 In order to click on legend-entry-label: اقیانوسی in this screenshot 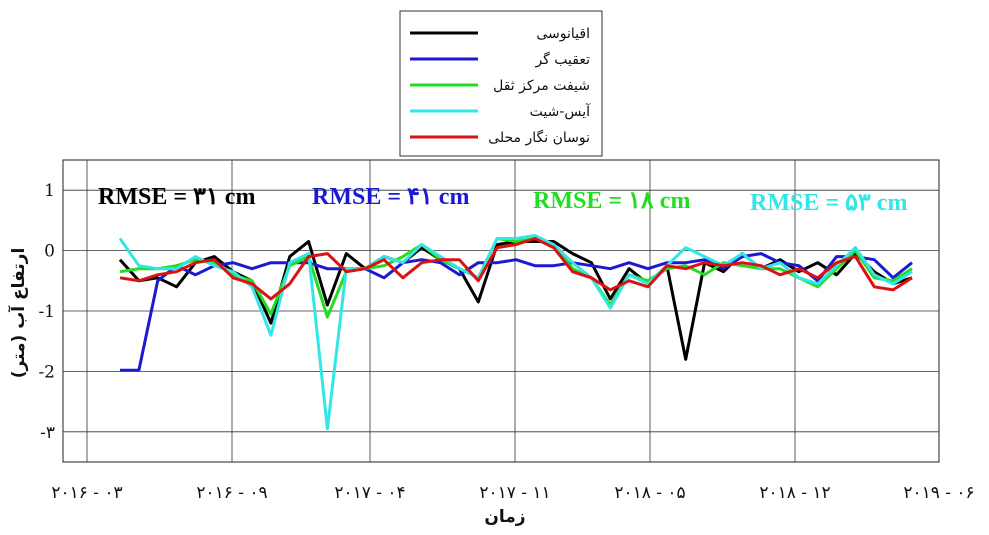, I will do `click(563, 34)`.